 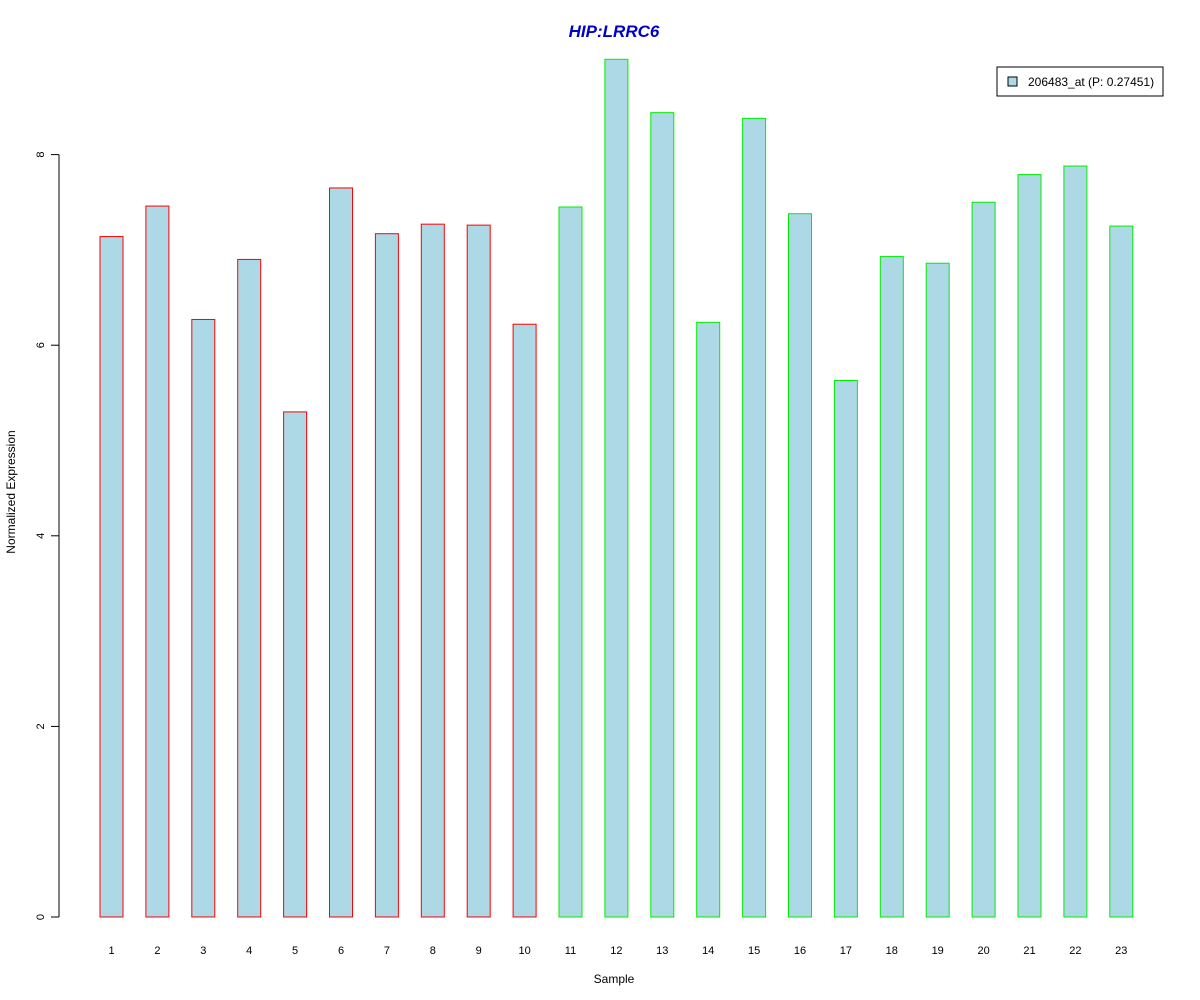 What do you see at coordinates (41, 917) in the screenshot?
I see `y-tick-label: 0` at bounding box center [41, 917].